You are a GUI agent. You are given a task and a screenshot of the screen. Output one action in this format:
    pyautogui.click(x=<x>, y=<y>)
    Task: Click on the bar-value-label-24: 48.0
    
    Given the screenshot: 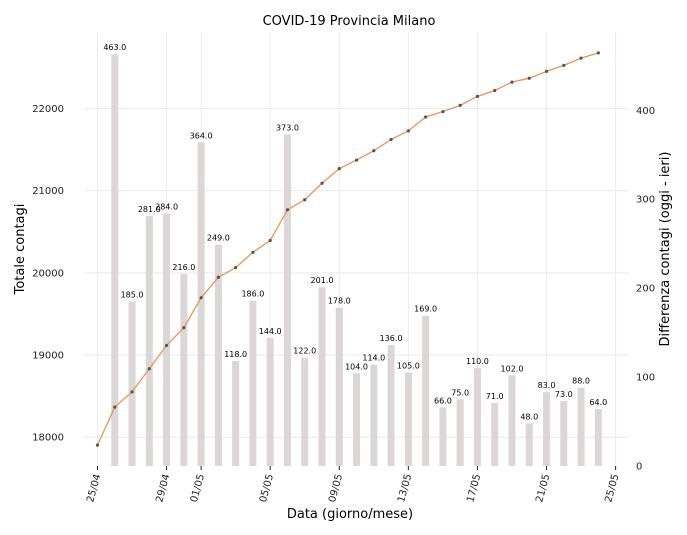 What is the action you would take?
    pyautogui.click(x=529, y=416)
    